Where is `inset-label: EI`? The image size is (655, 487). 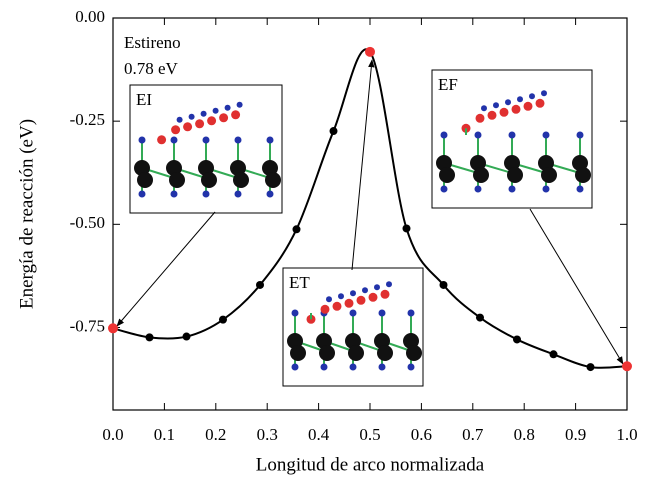
inset-label: EI is located at coordinates (144, 99).